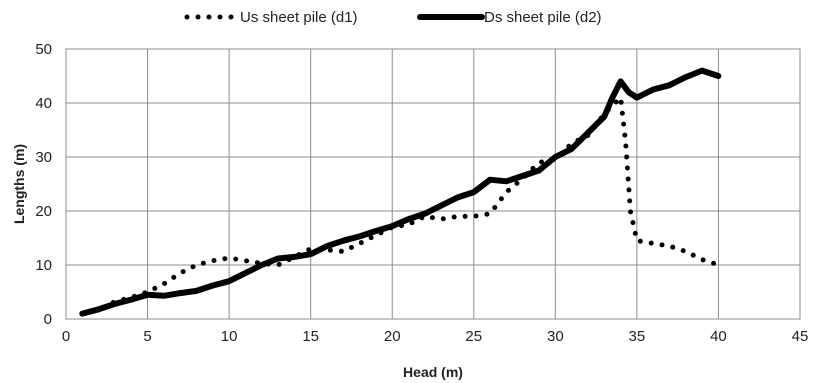  What do you see at coordinates (473, 336) in the screenshot?
I see `x-tick-label-5: 25` at bounding box center [473, 336].